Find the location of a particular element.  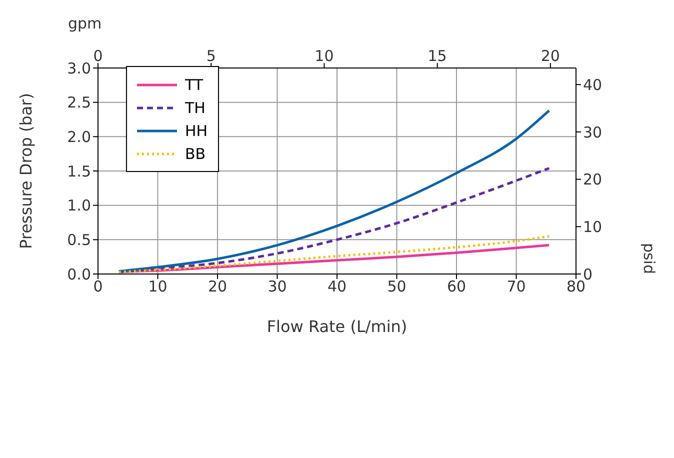

y-tick-label: 3.0 is located at coordinates (79, 68).